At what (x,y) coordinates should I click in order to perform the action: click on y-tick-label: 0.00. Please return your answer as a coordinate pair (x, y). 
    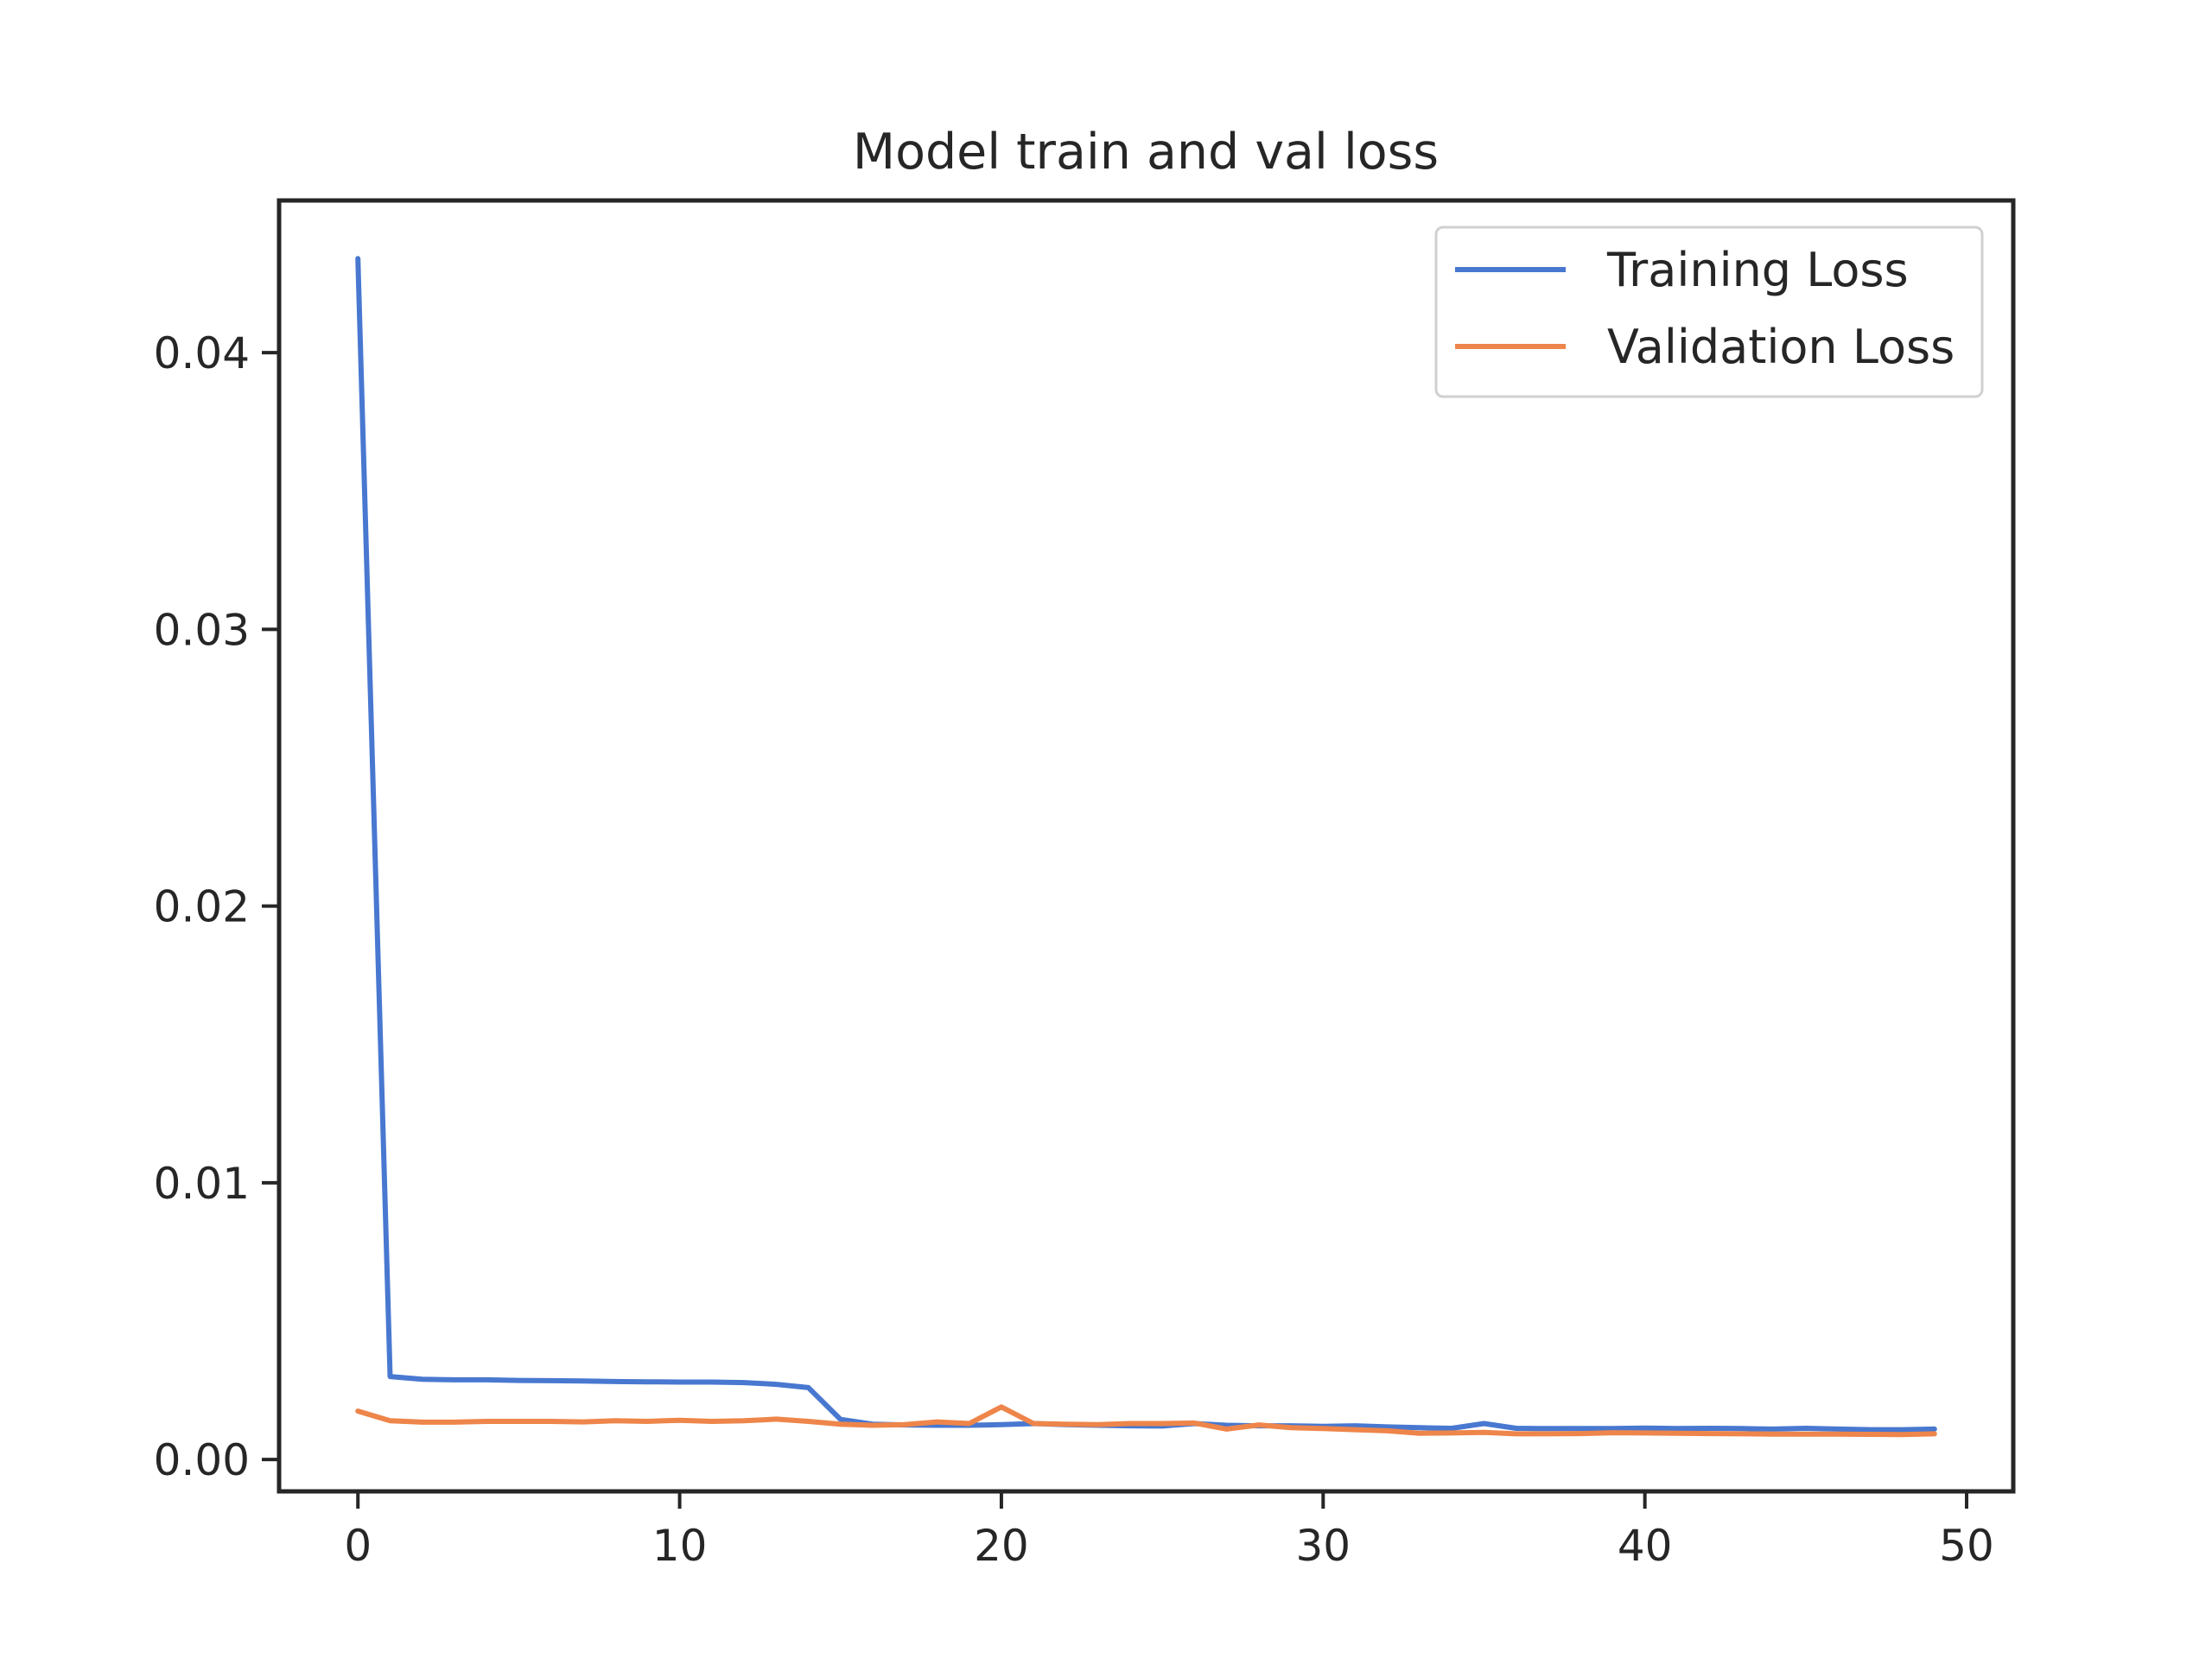
    Looking at the image, I should click on (202, 1460).